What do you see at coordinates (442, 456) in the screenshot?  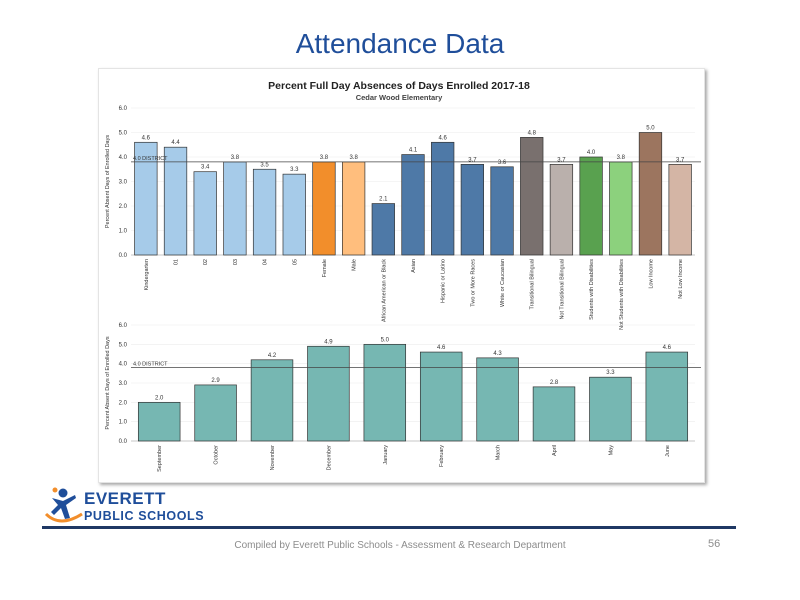 I see `x-category-label: February` at bounding box center [442, 456].